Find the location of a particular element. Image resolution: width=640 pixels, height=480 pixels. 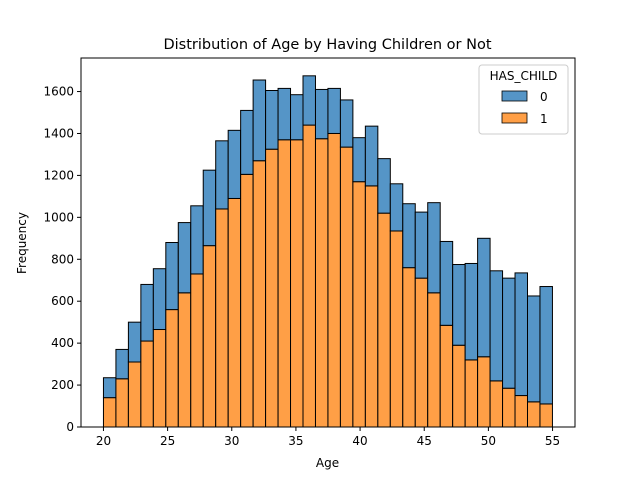

legend: HAS_CHILD 0 1 is located at coordinates (523, 99).